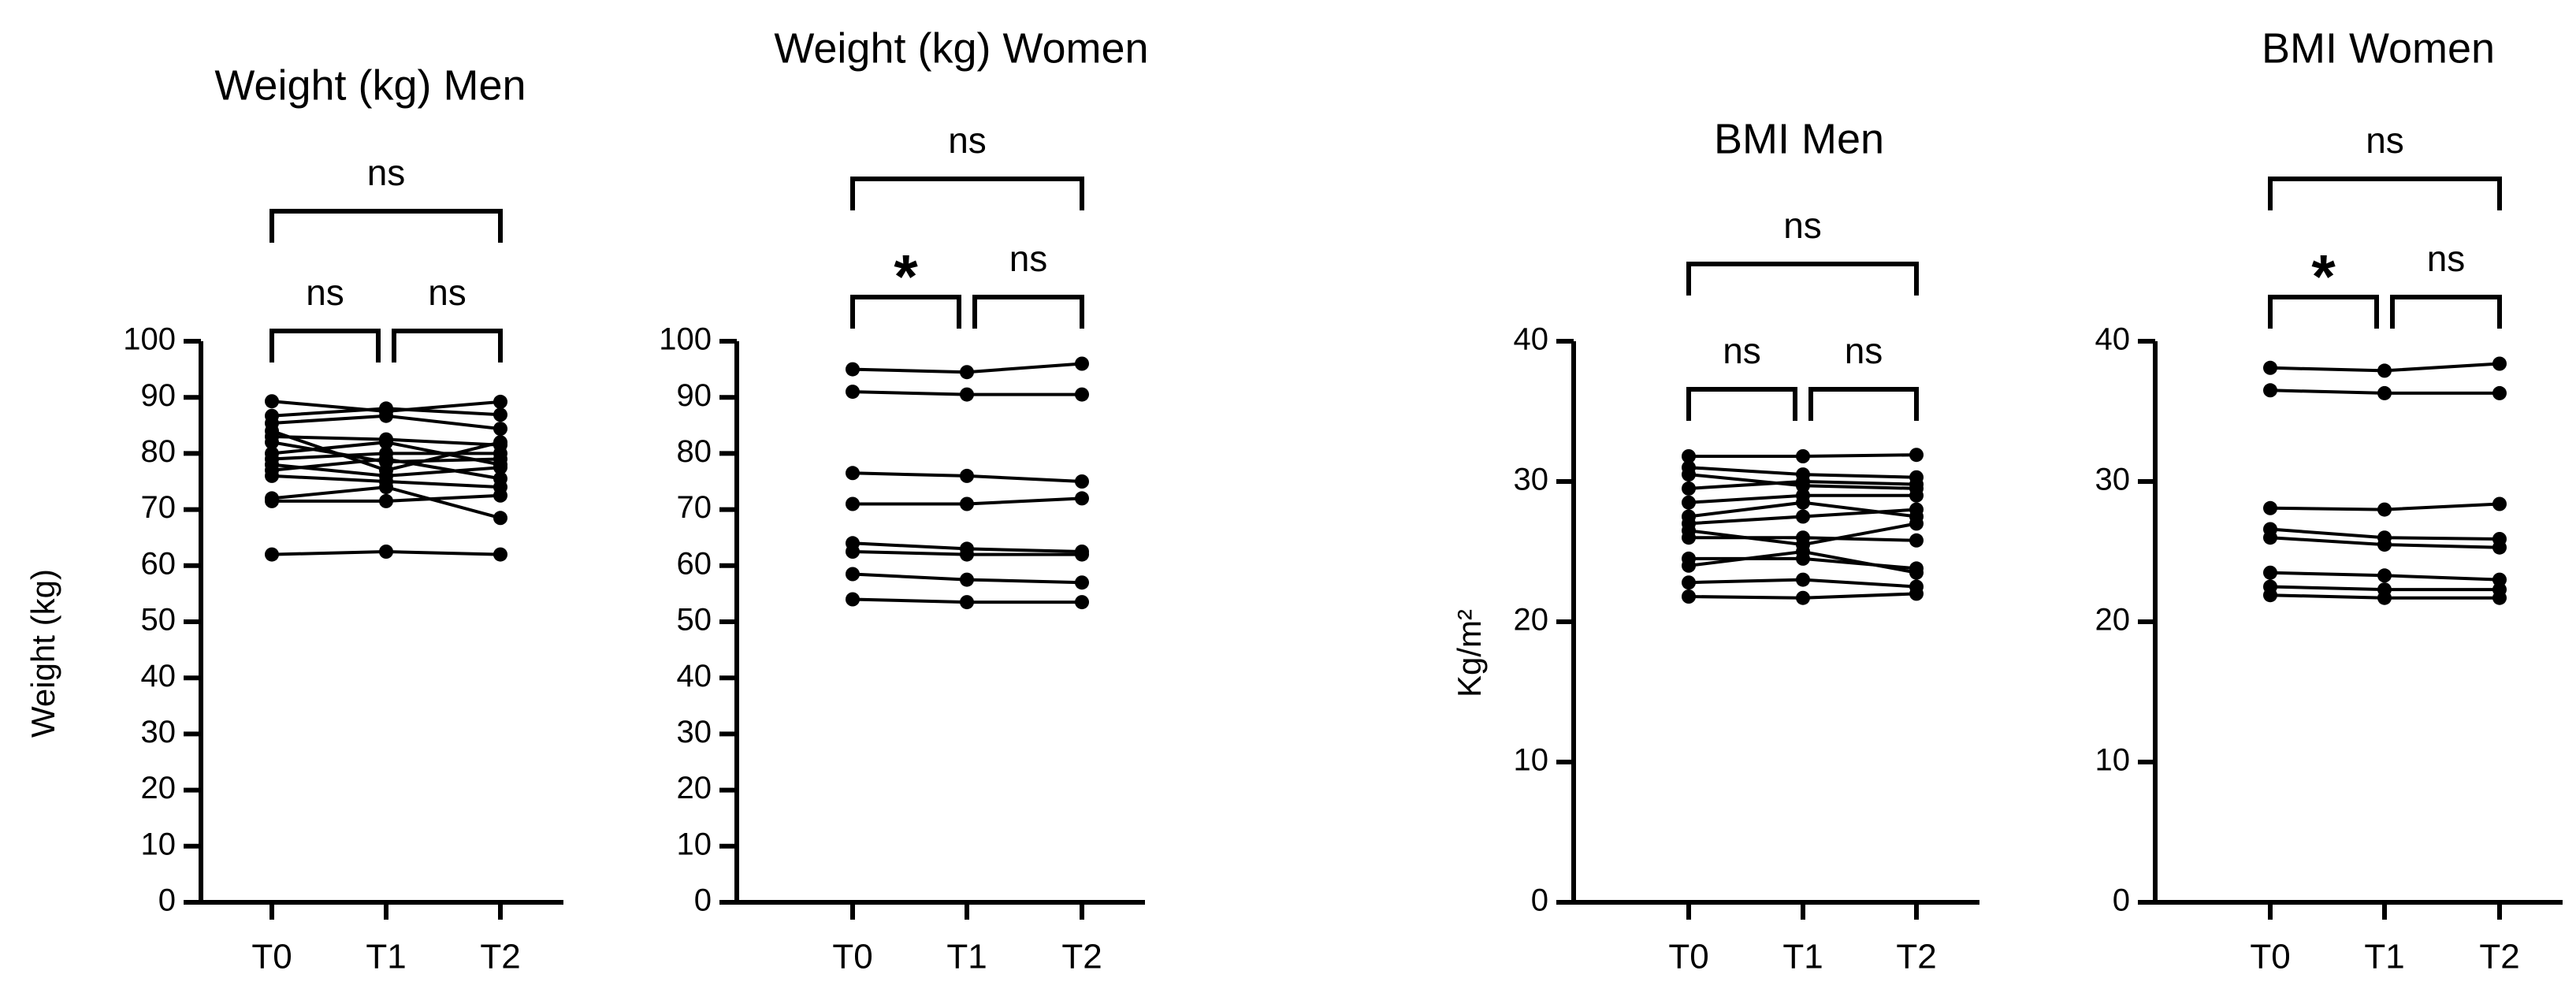 The width and height of the screenshot is (2576, 989). What do you see at coordinates (159, 451) in the screenshot?
I see `y-tick-label: 80` at bounding box center [159, 451].